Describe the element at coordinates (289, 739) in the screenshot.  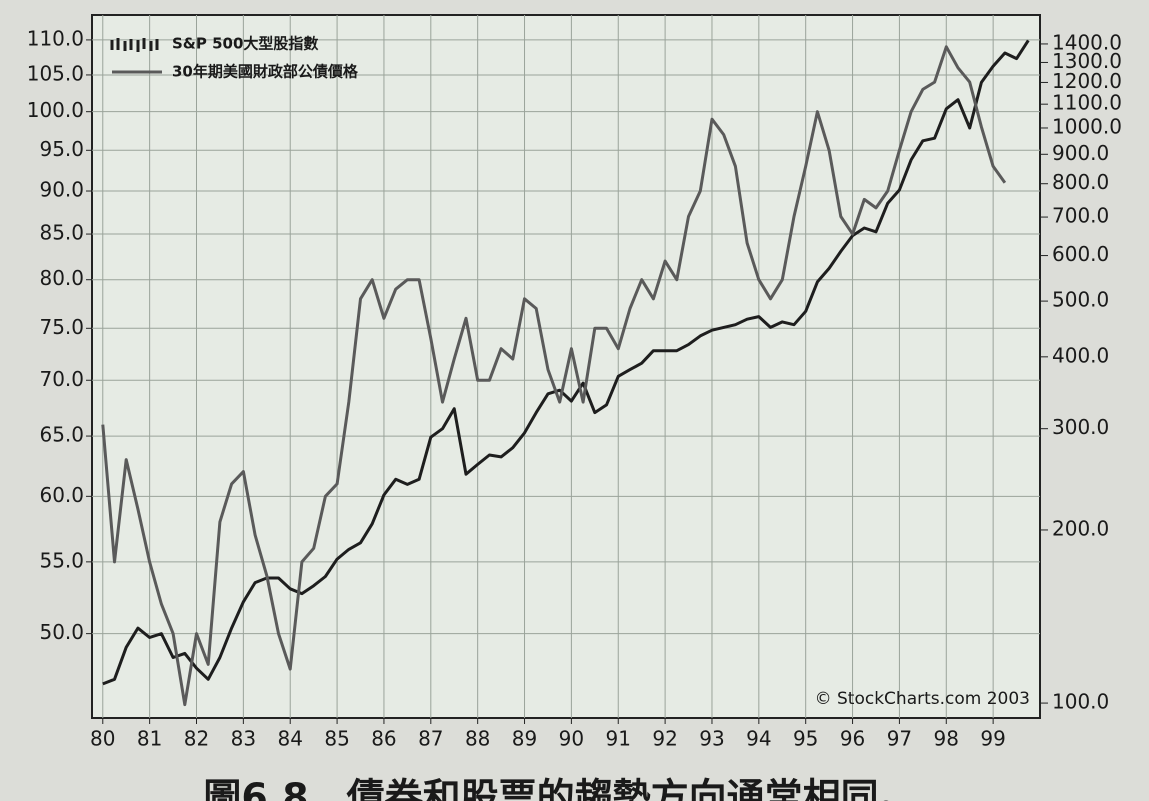
I see `x-tick-label: 84` at that location.